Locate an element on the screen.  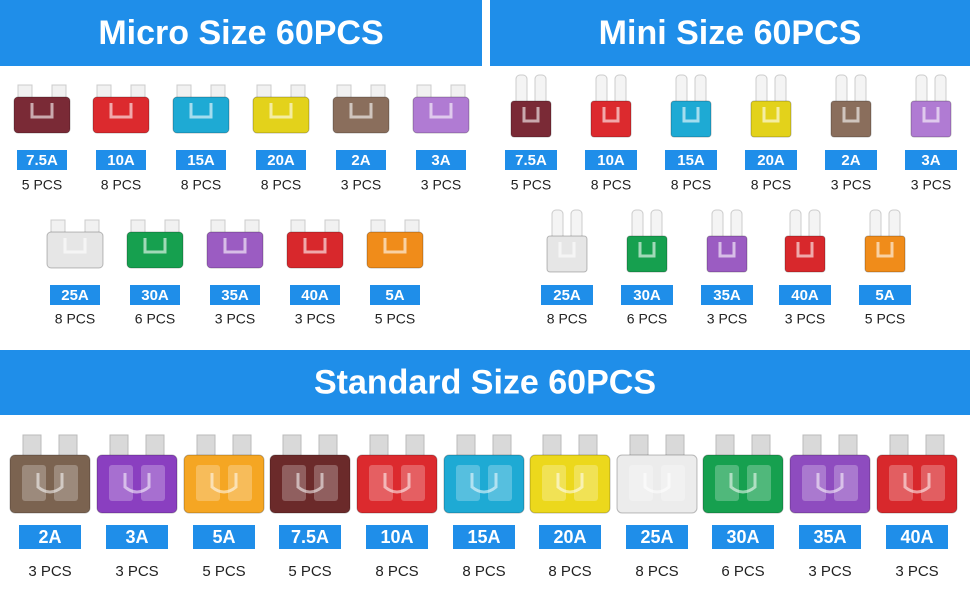
section-header is located at coordinates (730, 33).